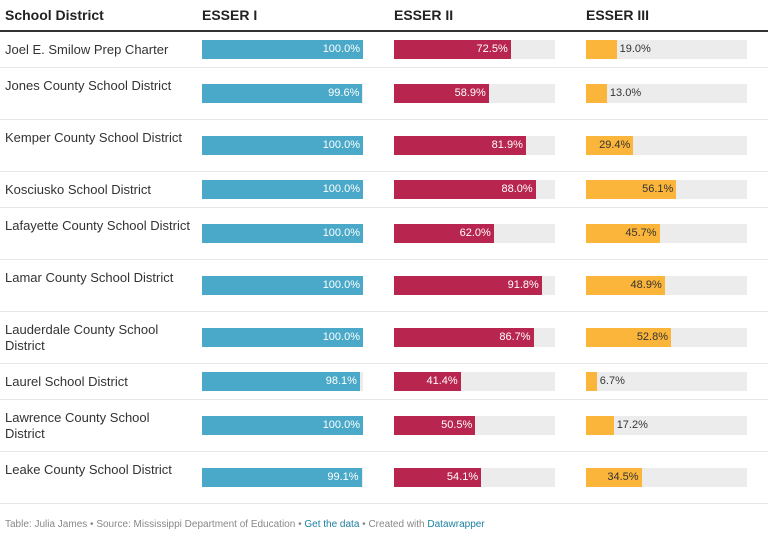 The image size is (768, 545). I want to click on district-name: Leake County School District, so click(88, 469).